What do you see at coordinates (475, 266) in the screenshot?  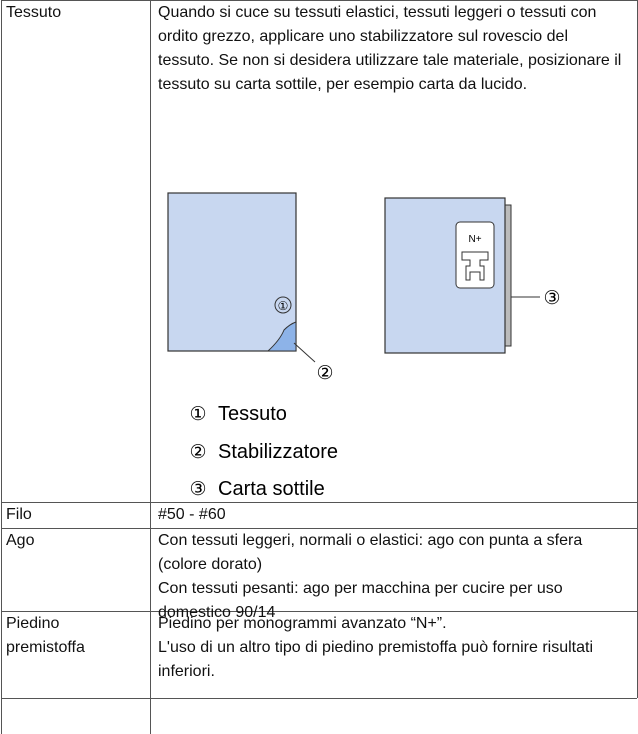 I see `foot-shape` at bounding box center [475, 266].